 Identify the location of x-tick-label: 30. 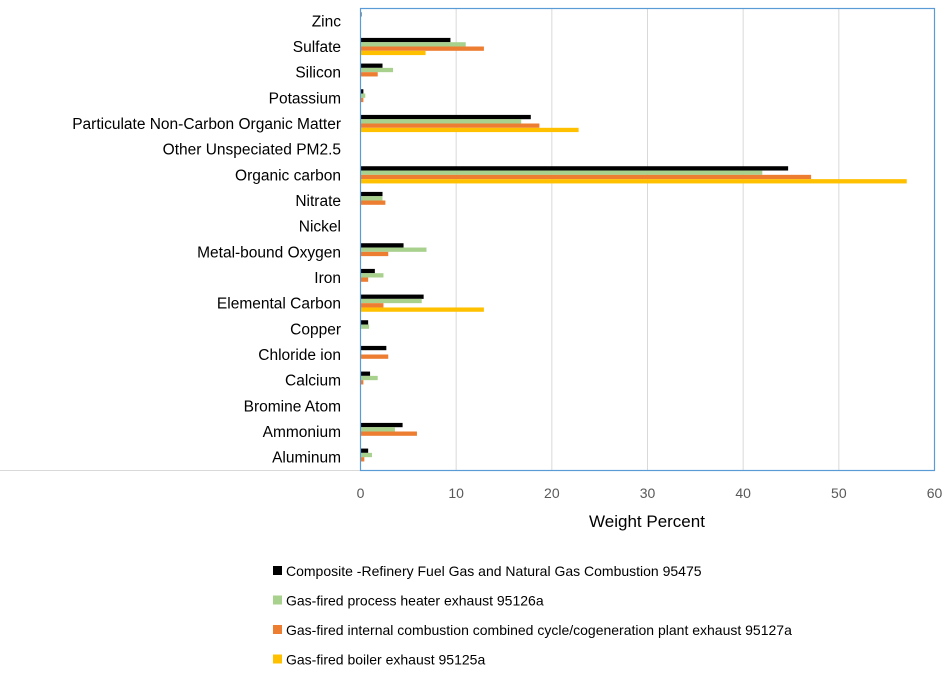
(648, 493).